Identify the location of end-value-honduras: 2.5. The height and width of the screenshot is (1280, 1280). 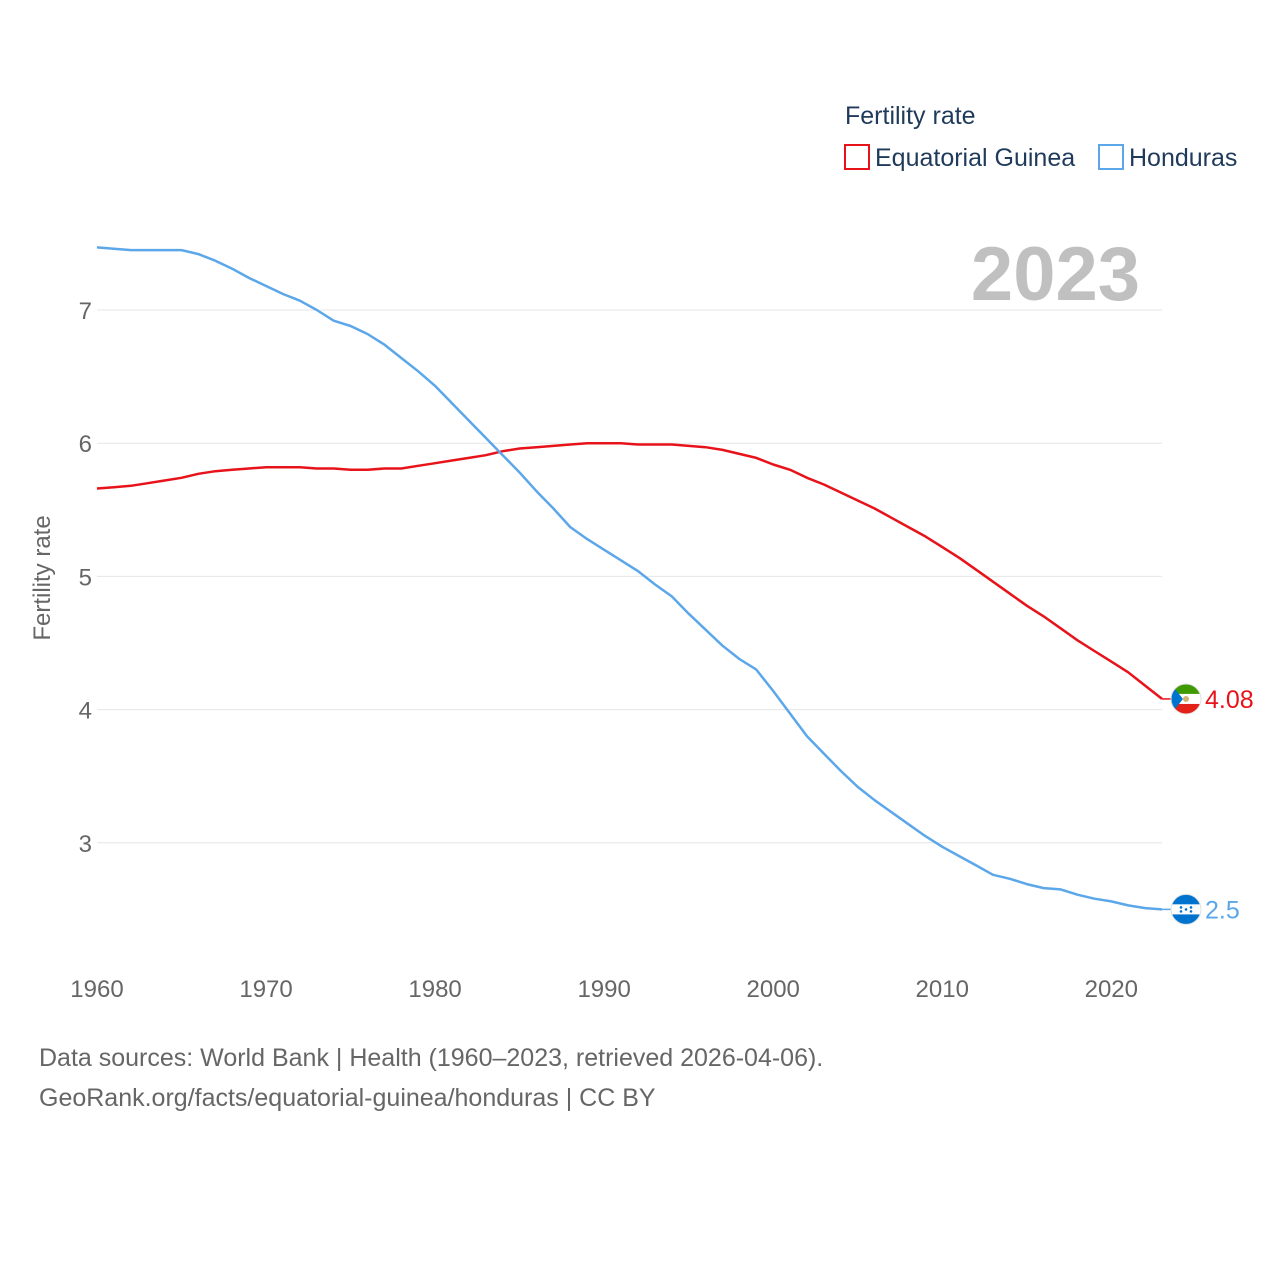
(1222, 910).